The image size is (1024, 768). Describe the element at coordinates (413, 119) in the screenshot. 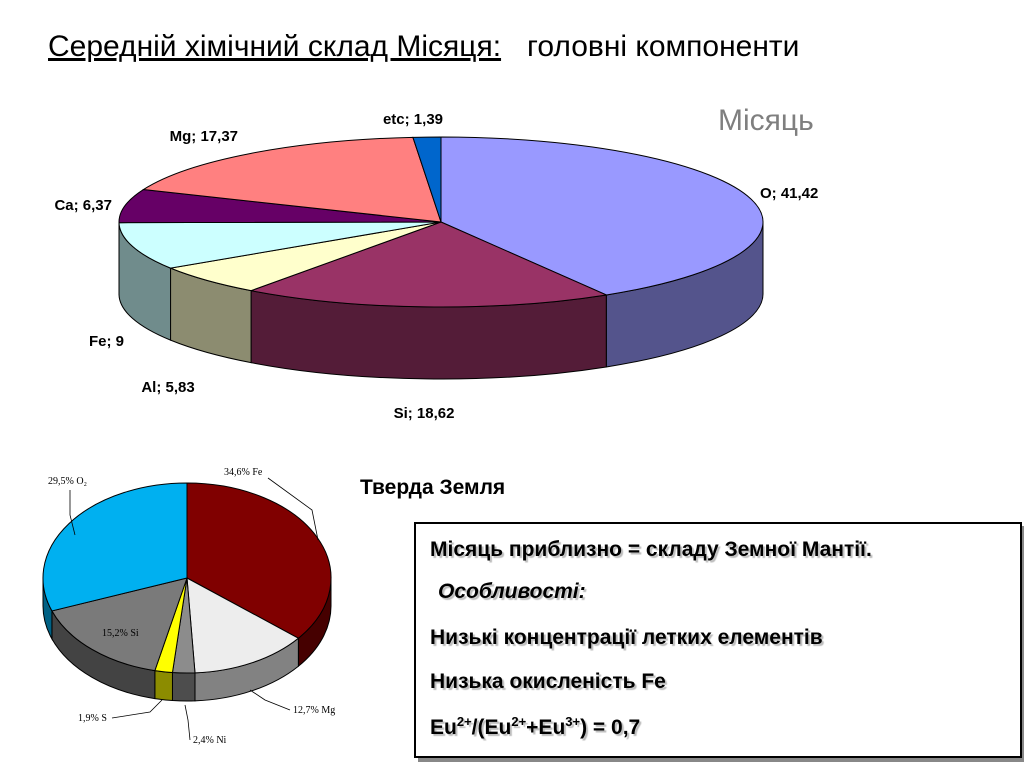

I see `pie-label-etc: etc; 1,39` at that location.